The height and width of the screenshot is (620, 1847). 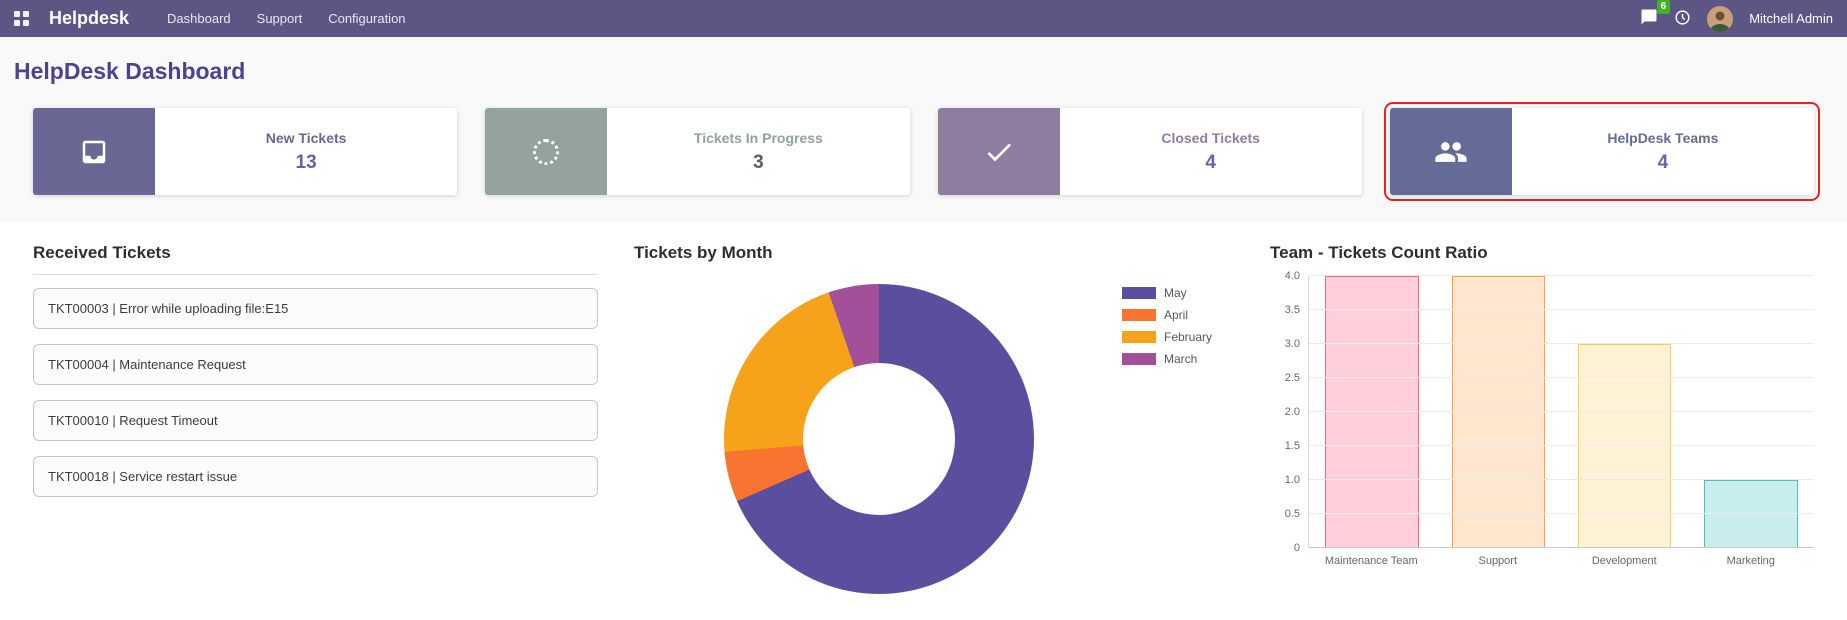 What do you see at coordinates (1176, 315) in the screenshot?
I see `legend-label: April` at bounding box center [1176, 315].